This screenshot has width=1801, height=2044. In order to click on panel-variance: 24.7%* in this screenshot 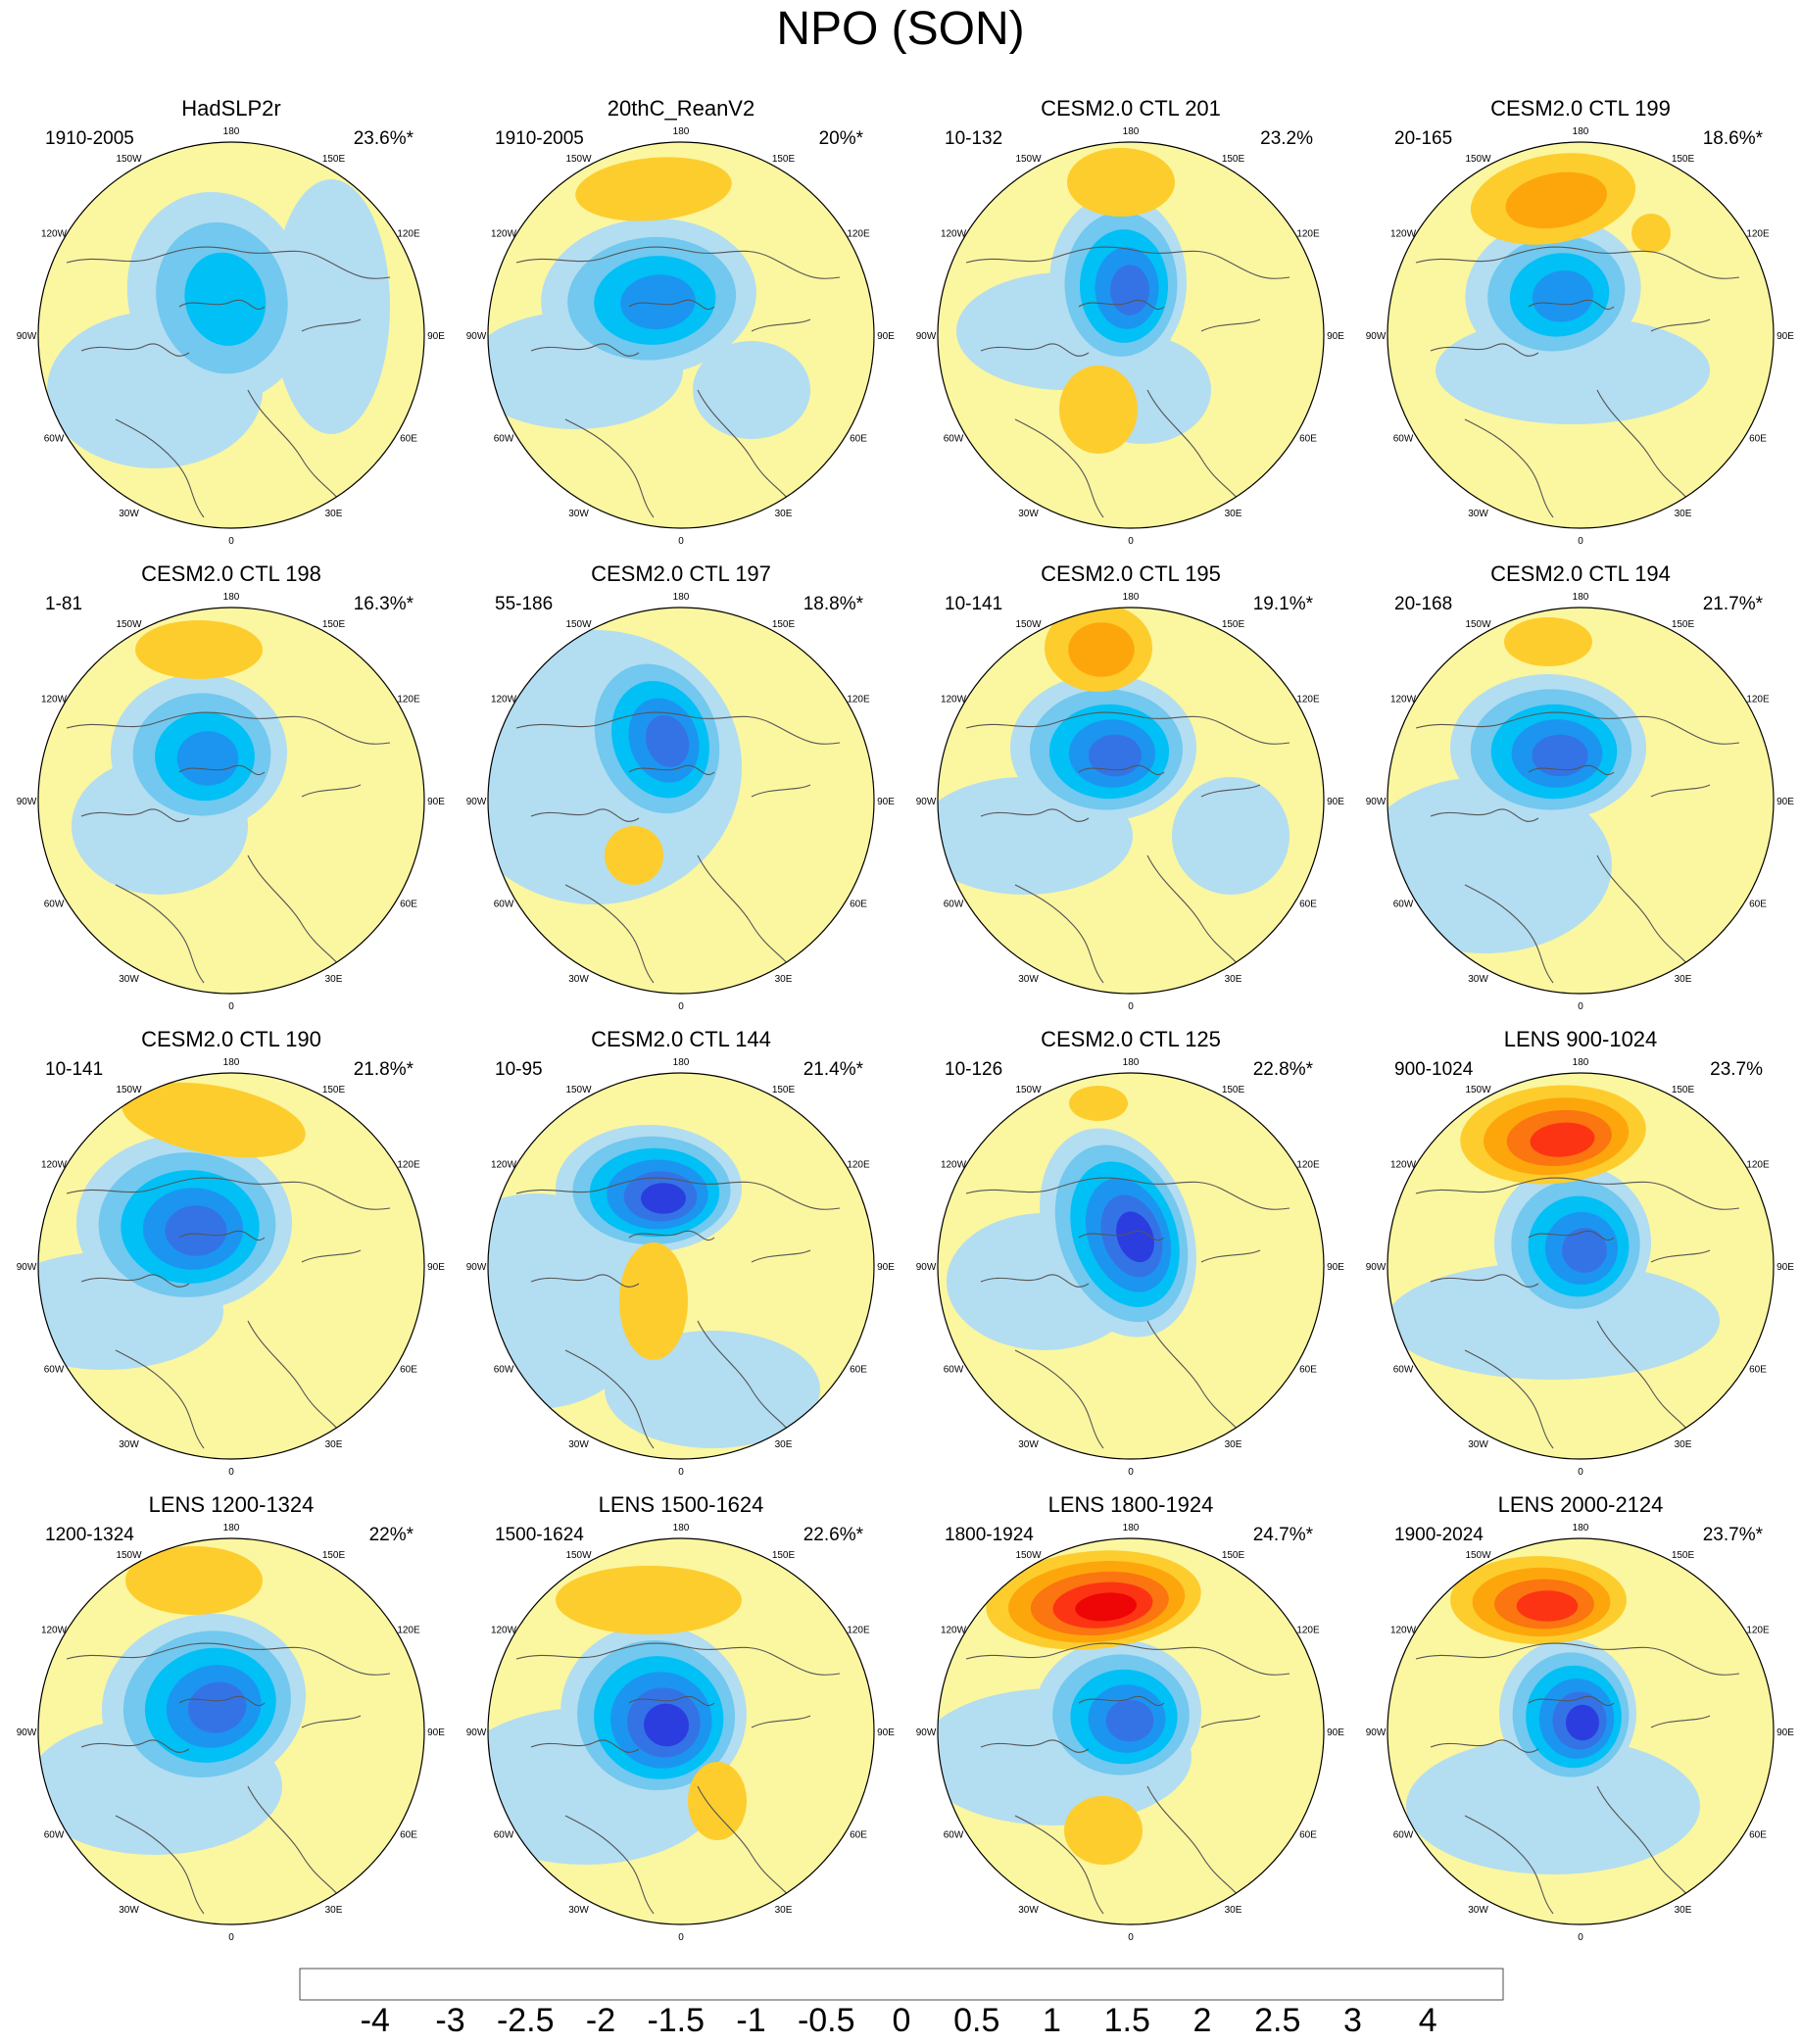, I will do `click(1282, 1535)`.